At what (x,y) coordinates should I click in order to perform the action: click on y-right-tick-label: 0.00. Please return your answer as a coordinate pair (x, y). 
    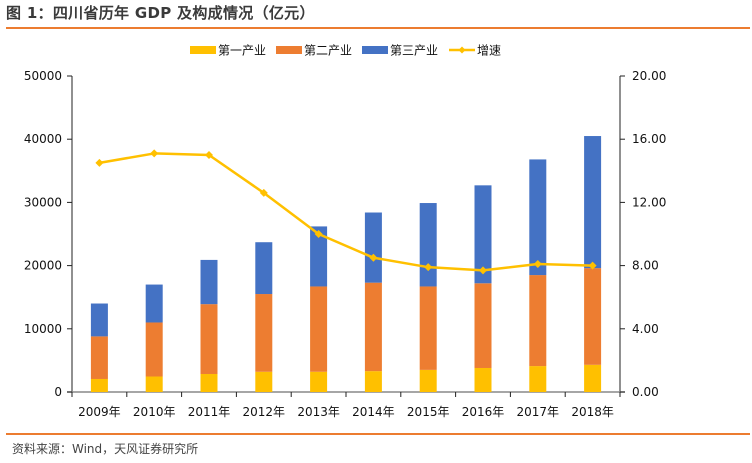
    Looking at the image, I should click on (645, 392).